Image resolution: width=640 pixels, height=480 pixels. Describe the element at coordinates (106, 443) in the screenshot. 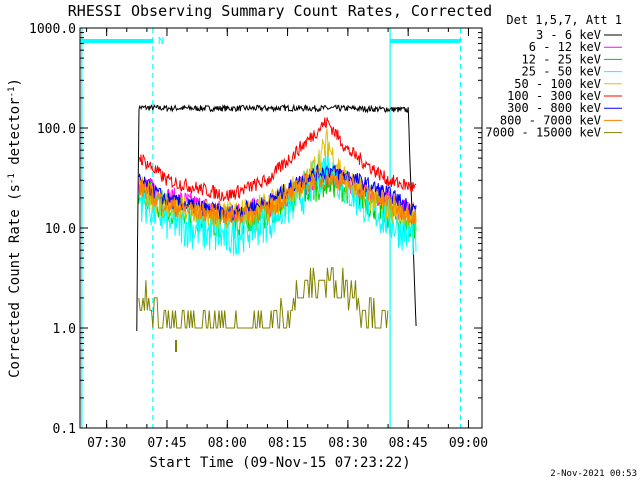

I see `x-tick-label: 07:30` at that location.